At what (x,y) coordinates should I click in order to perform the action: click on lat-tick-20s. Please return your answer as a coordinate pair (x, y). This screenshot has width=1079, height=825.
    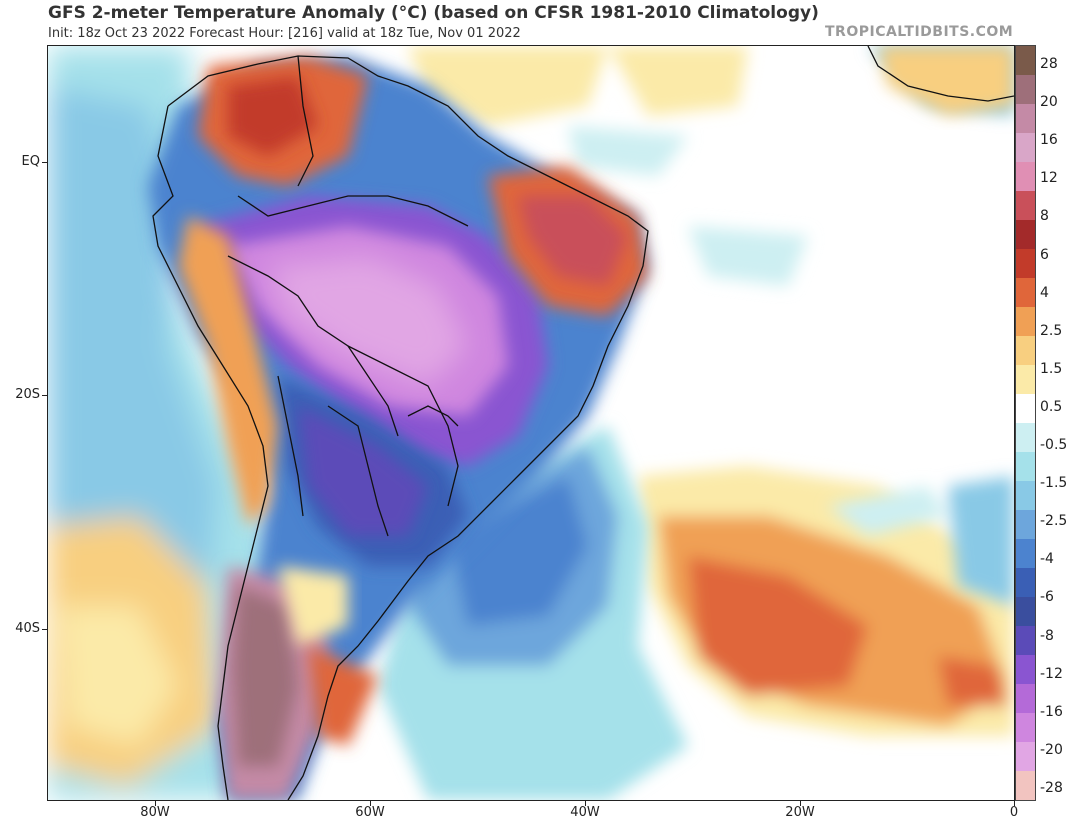
    Looking at the image, I should click on (44, 395).